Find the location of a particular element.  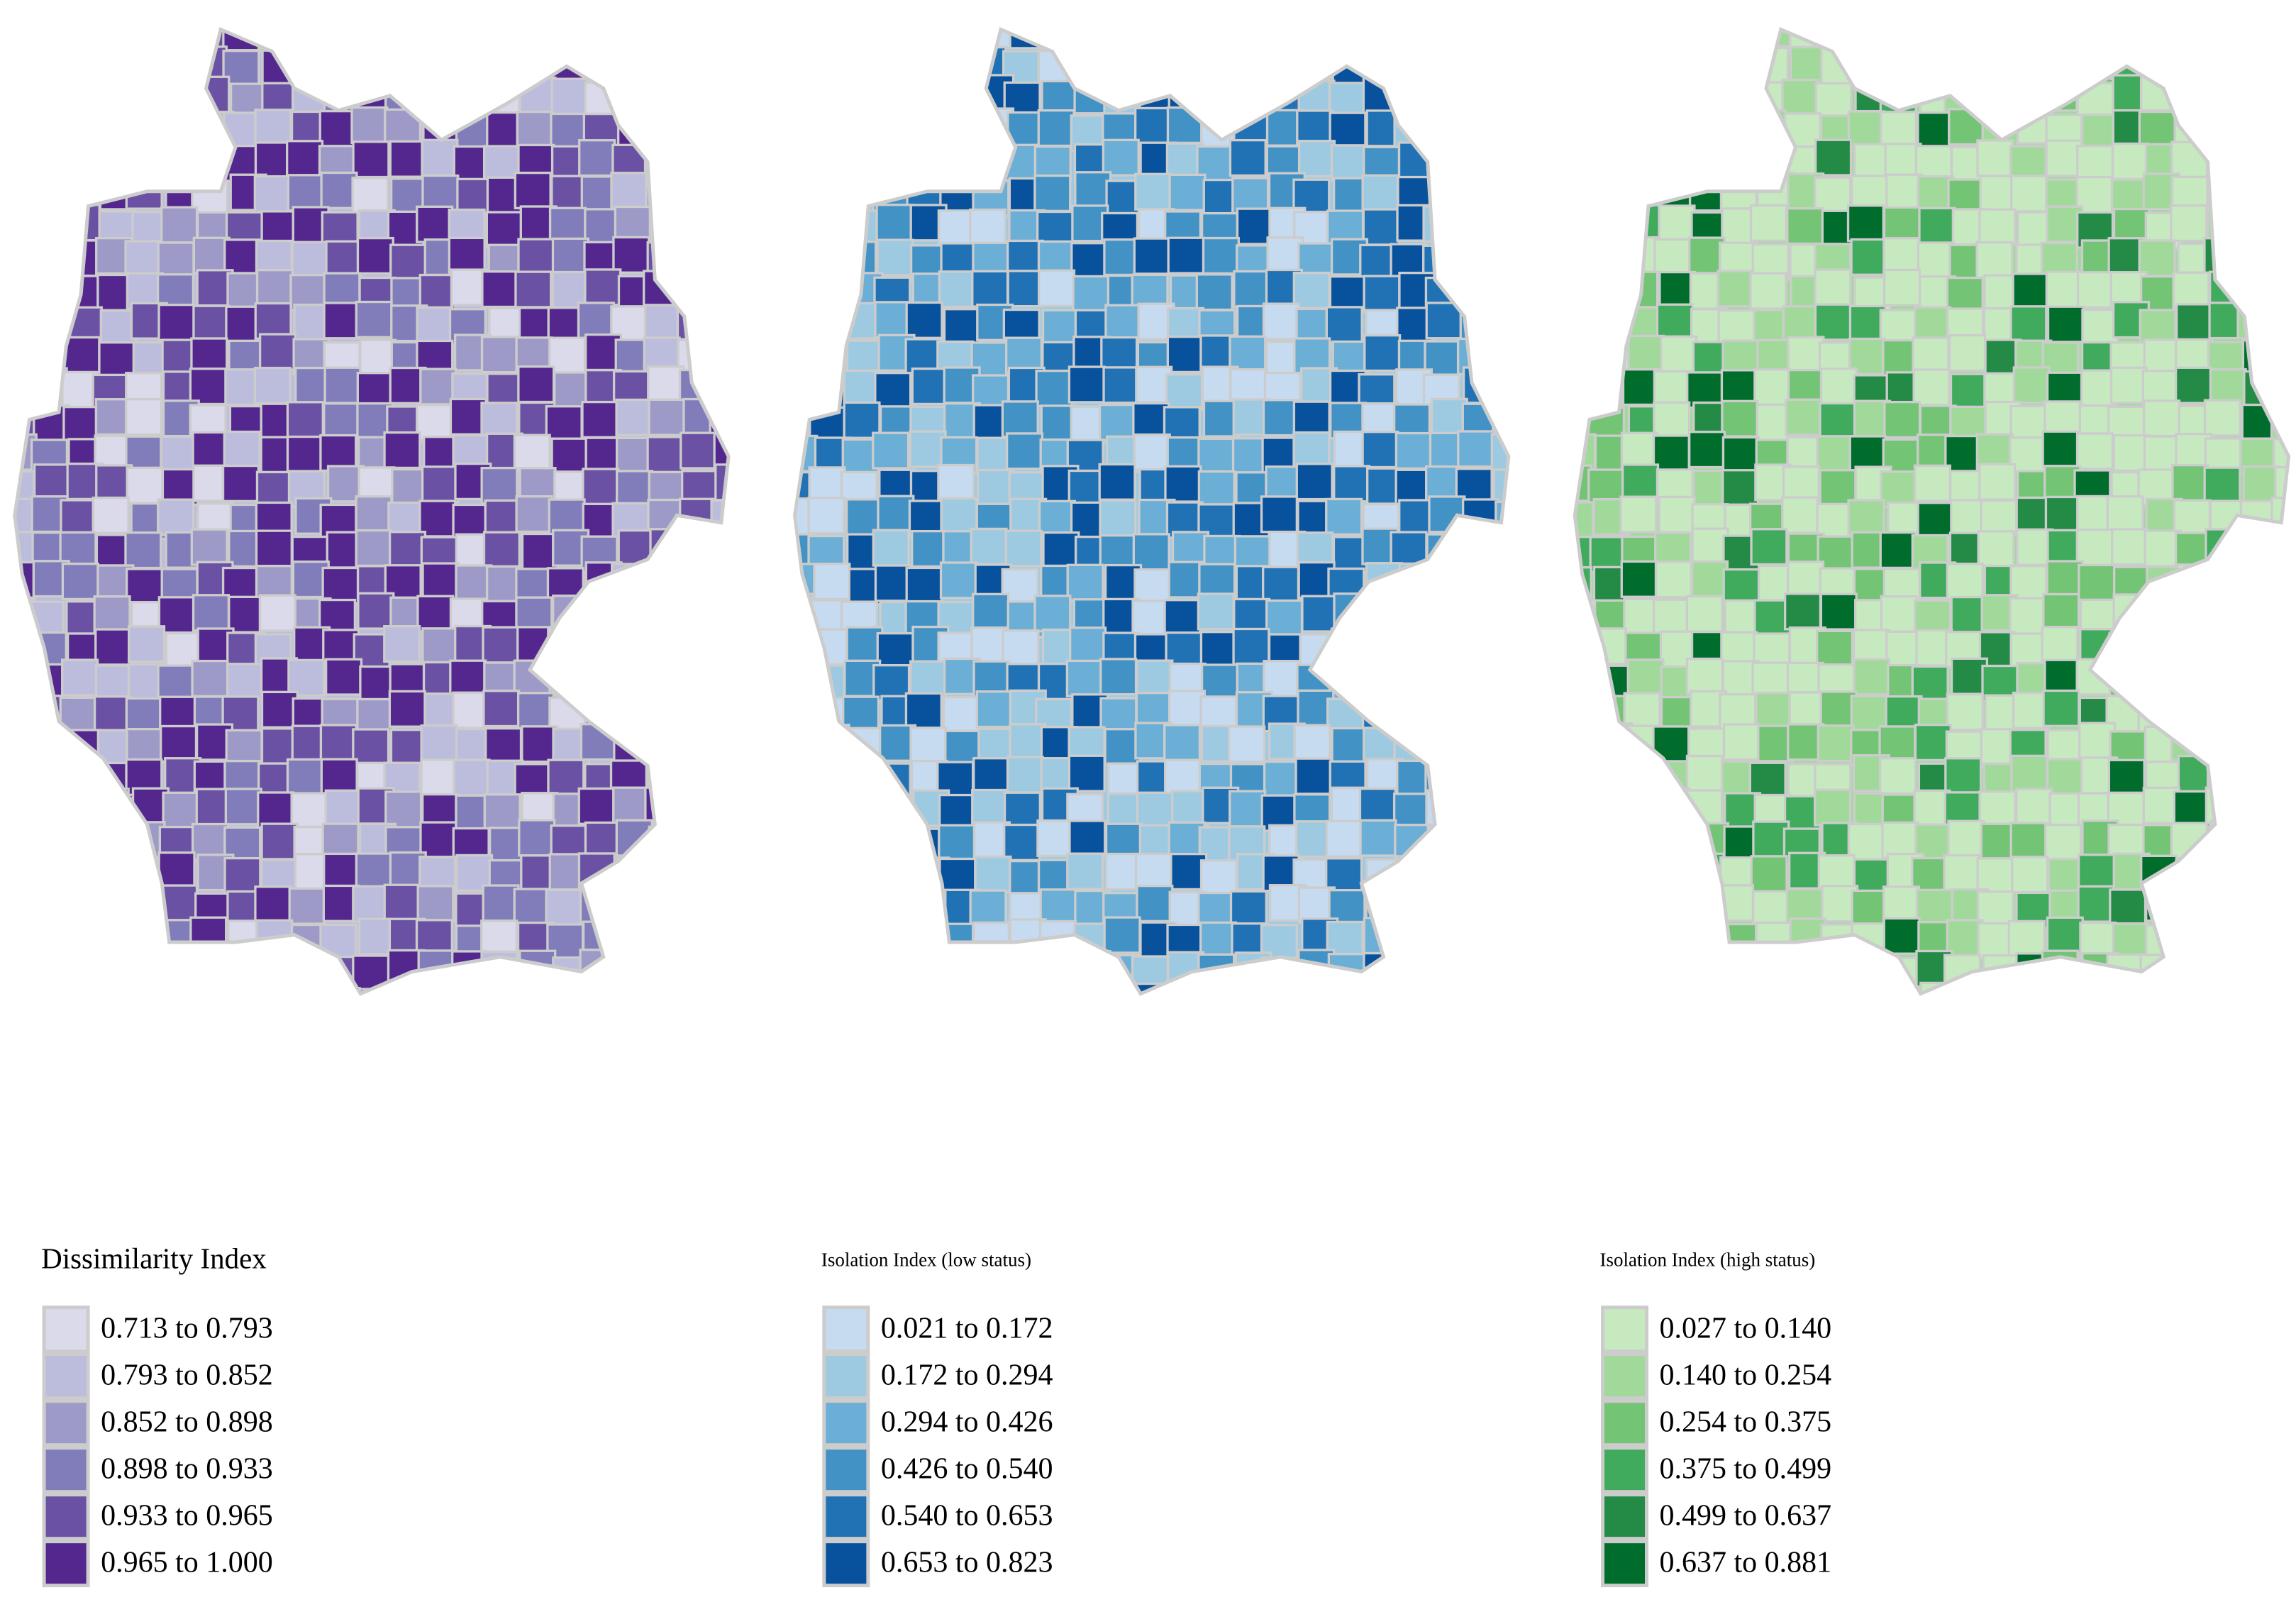

legend-label: 0.965 to 1.000 is located at coordinates (187, 1563).